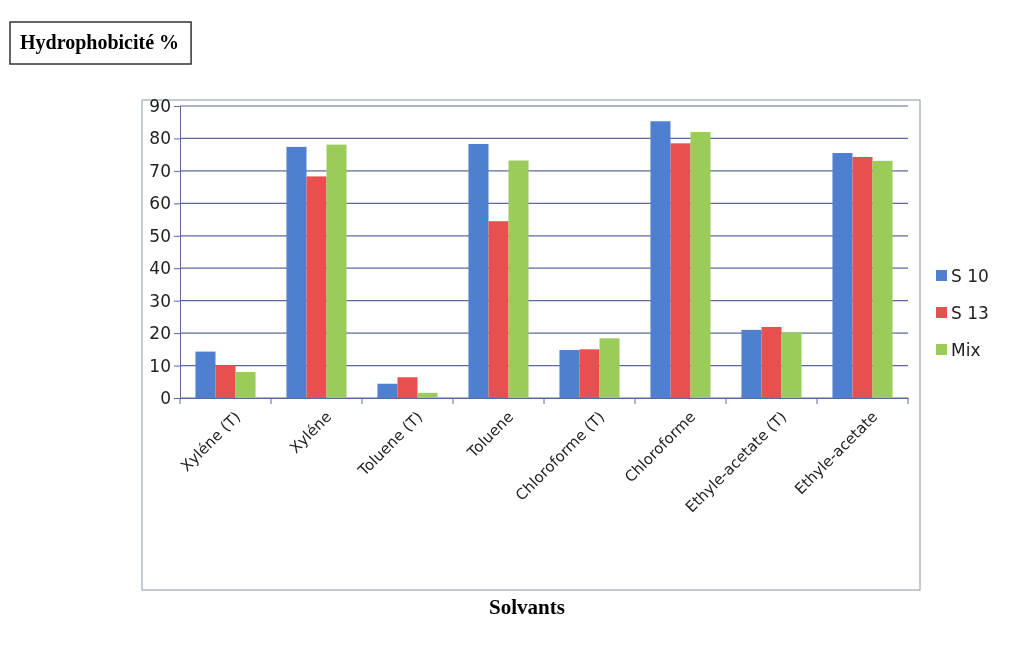 The height and width of the screenshot is (670, 1035). What do you see at coordinates (160, 300) in the screenshot?
I see `y-tick-label: 30` at bounding box center [160, 300].